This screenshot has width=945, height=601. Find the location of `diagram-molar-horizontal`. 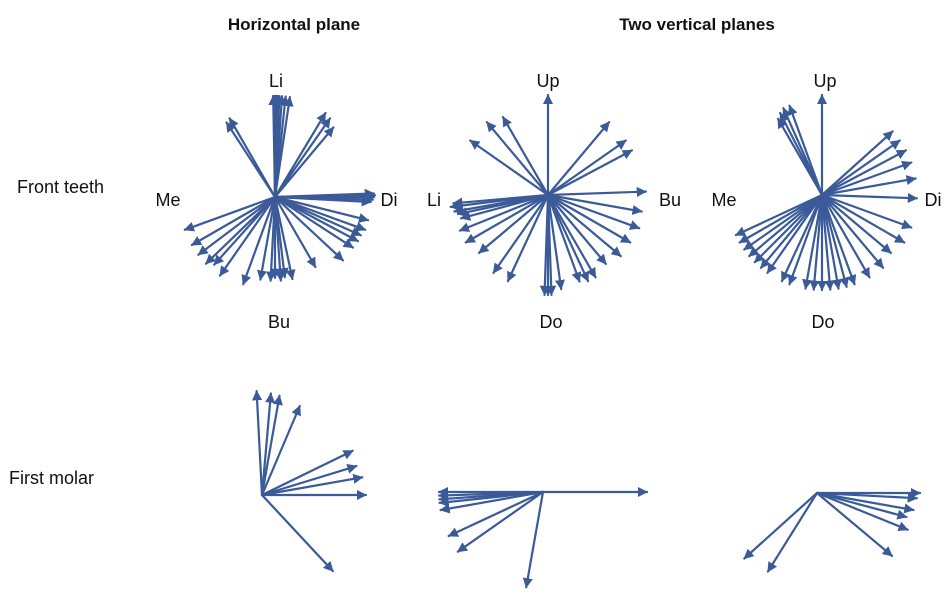

diagram-molar-horizontal is located at coordinates (310, 481).